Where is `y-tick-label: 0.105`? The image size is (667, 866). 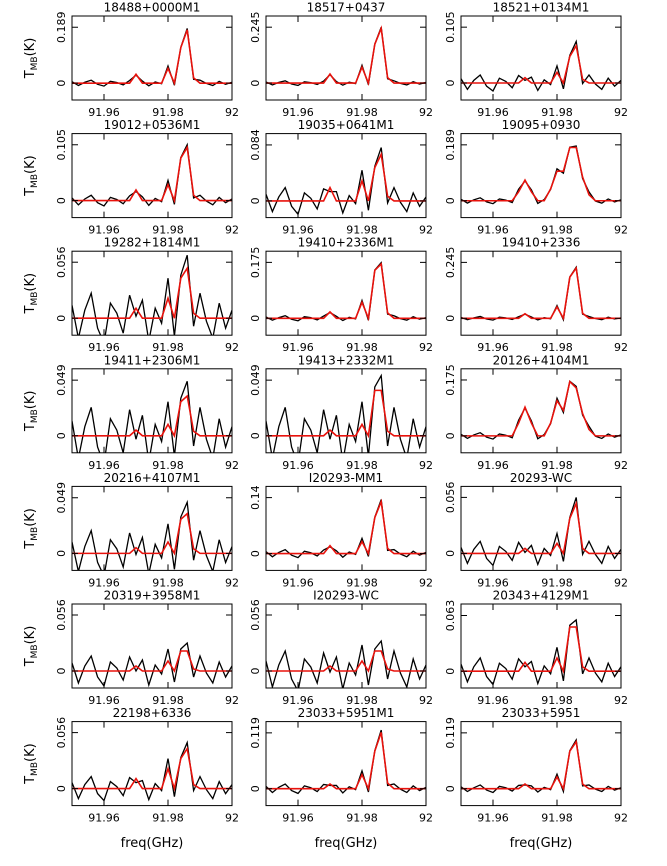
y-tick-label: 0.105 is located at coordinates (450, 27).